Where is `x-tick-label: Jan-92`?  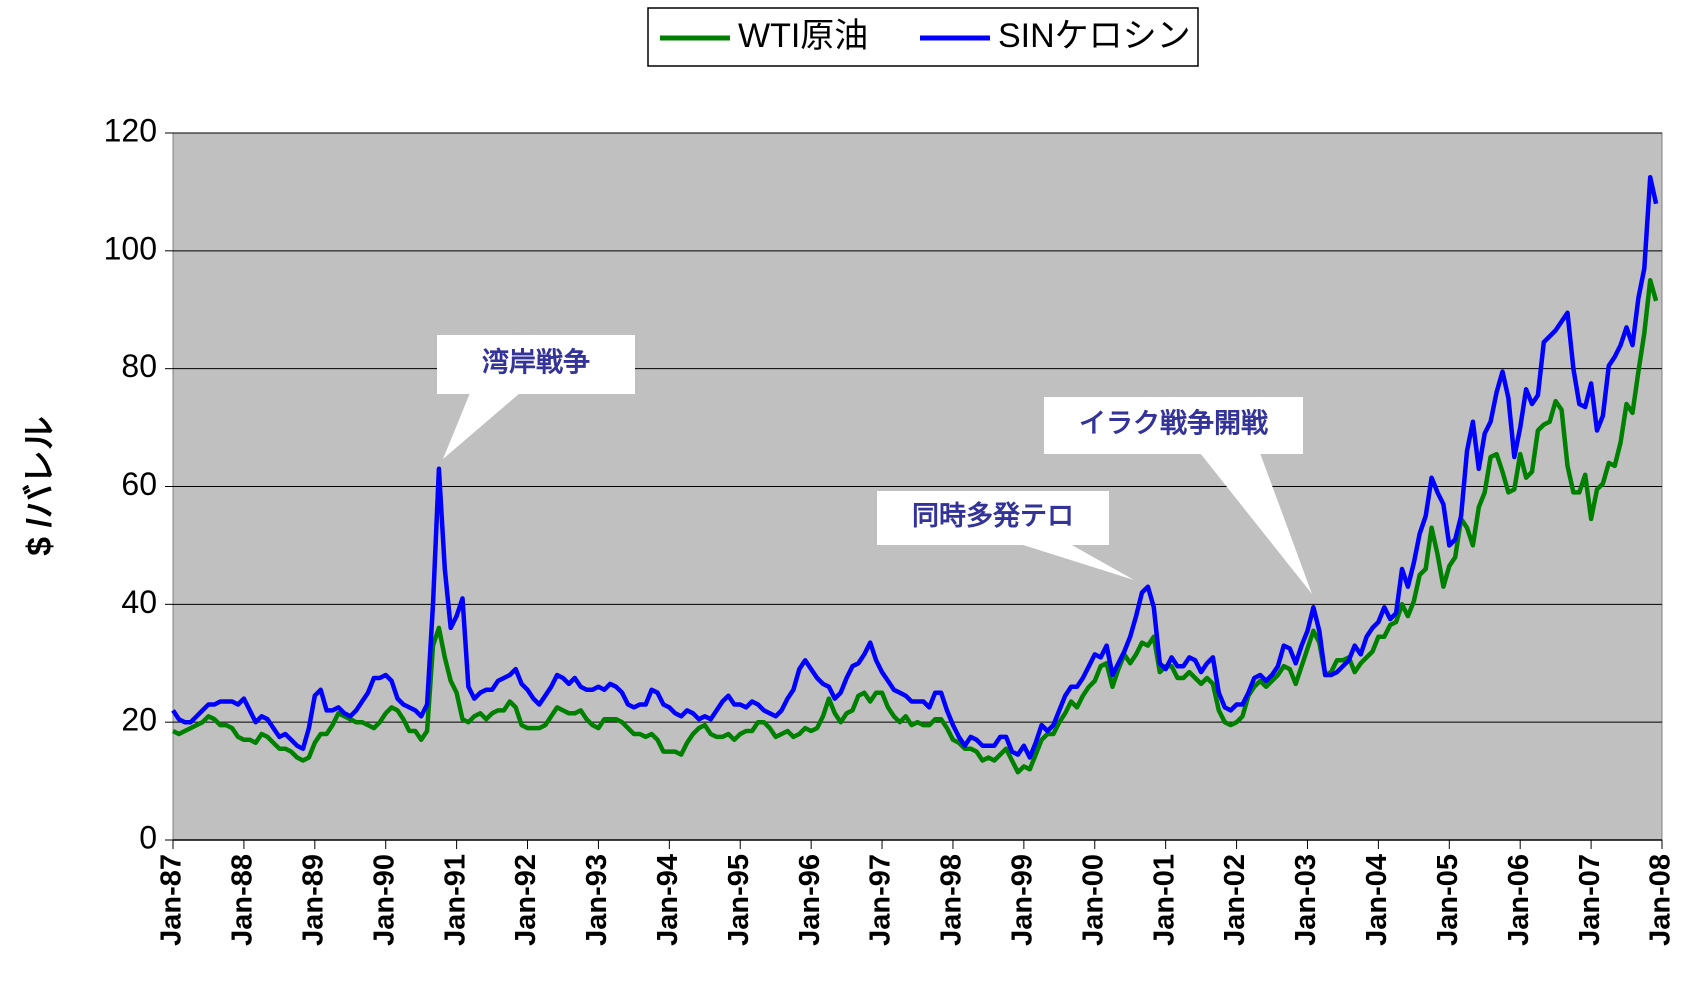 x-tick-label: Jan-92 is located at coordinates (526, 900).